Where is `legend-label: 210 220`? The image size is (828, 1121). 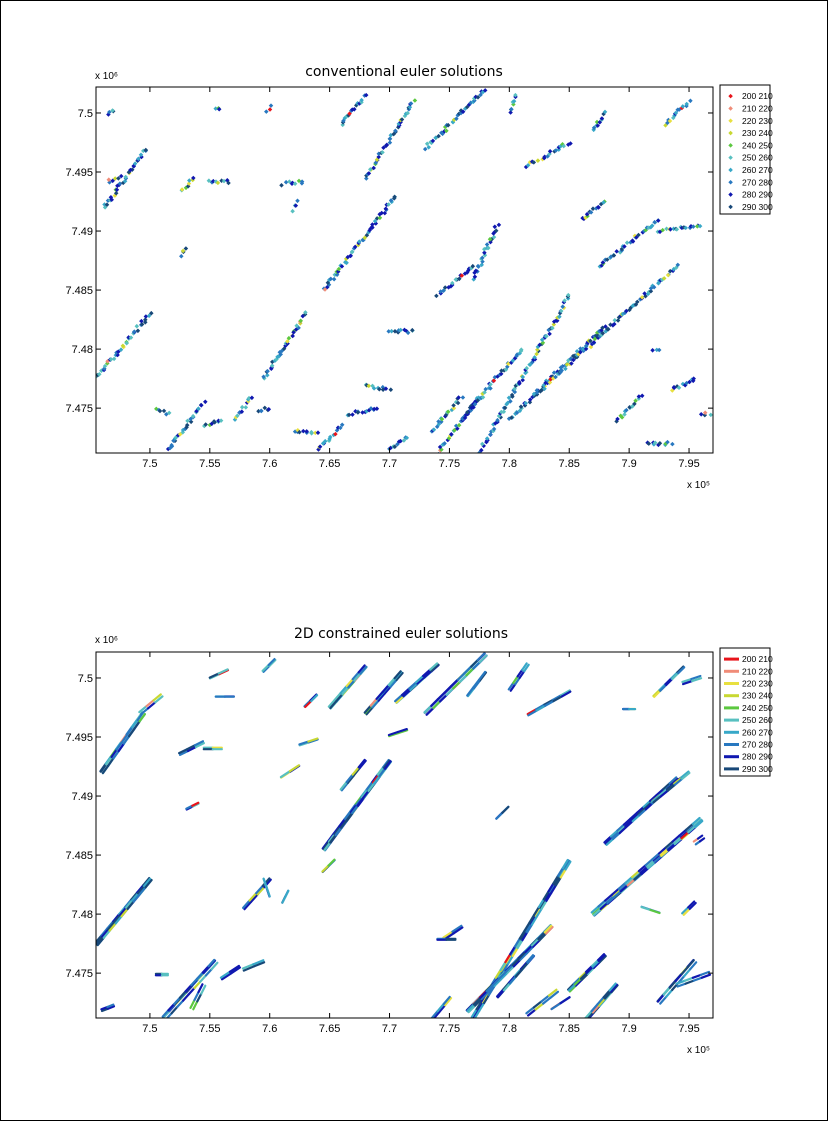
legend-label: 210 220 is located at coordinates (757, 108).